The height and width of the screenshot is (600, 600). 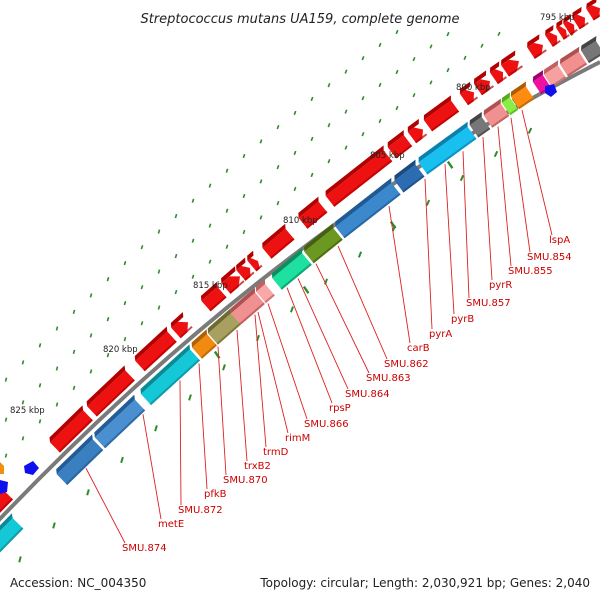 What do you see at coordinates (245, 480) in the screenshot?
I see `gene-label: SMU.870` at bounding box center [245, 480].